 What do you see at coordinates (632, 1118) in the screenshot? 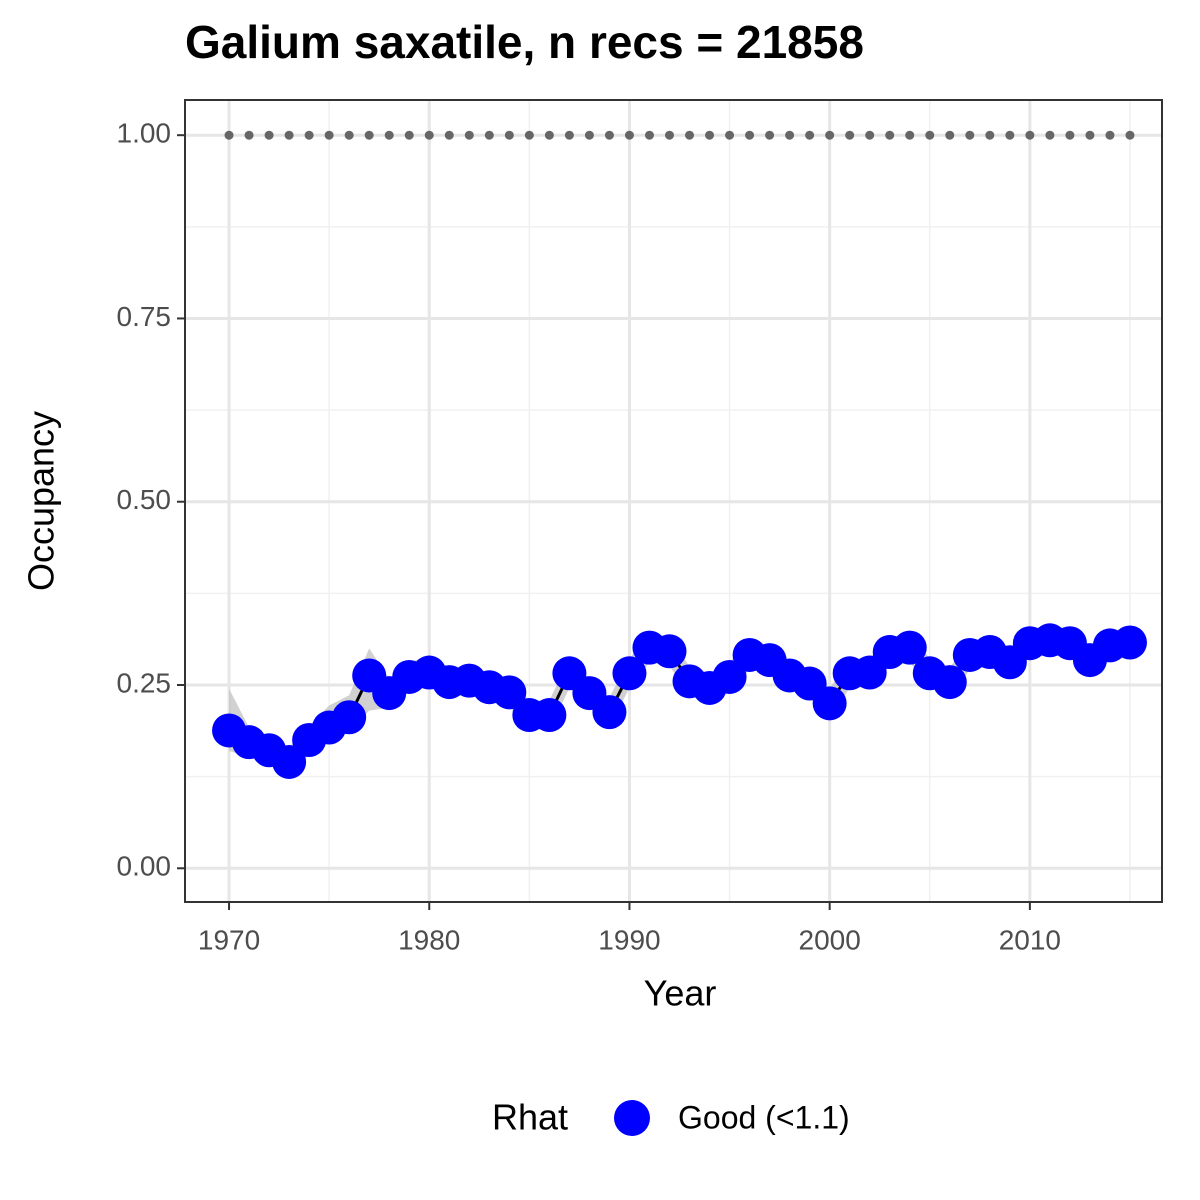
I see `legend-marker` at bounding box center [632, 1118].